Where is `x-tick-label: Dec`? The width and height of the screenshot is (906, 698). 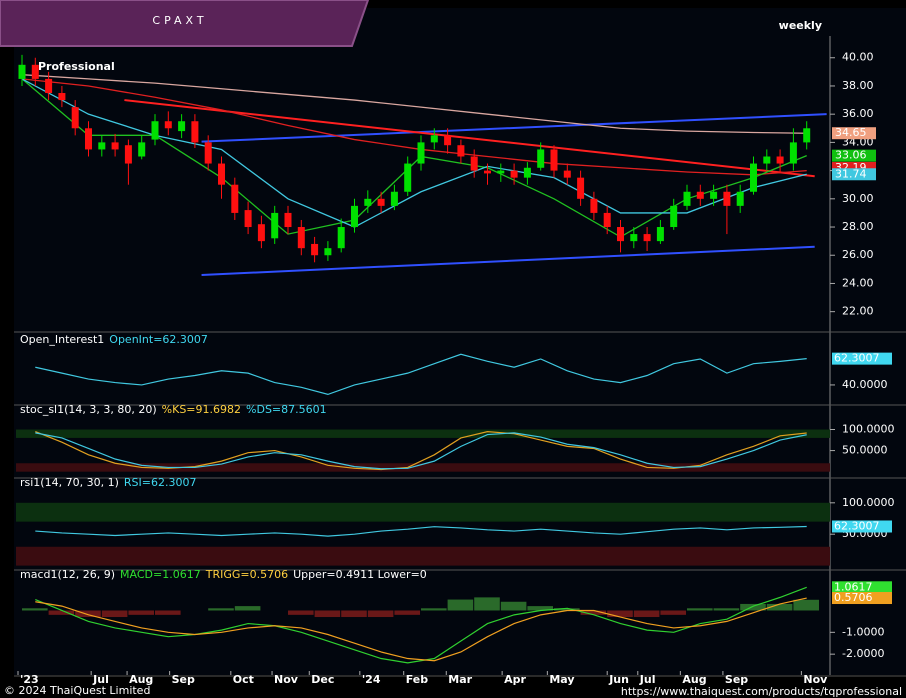
x-tick-label: Dec is located at coordinates (322, 679).